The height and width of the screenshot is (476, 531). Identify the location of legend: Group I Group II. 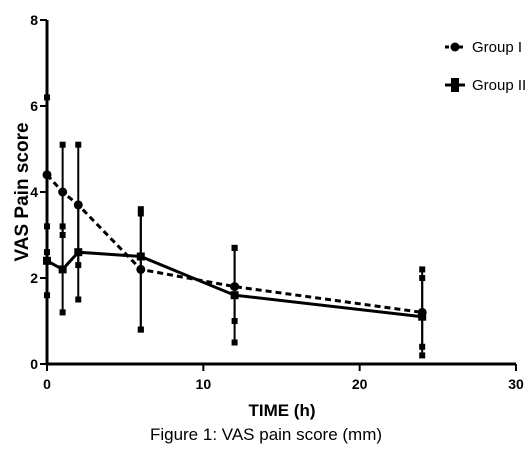
(485, 66).